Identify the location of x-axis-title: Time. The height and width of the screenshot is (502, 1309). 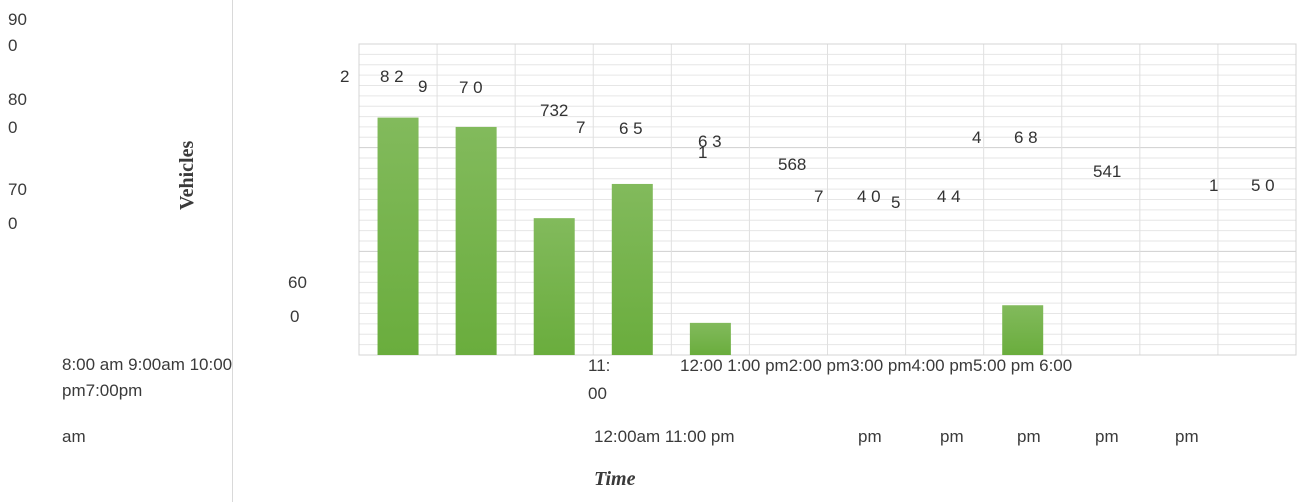
(615, 479).